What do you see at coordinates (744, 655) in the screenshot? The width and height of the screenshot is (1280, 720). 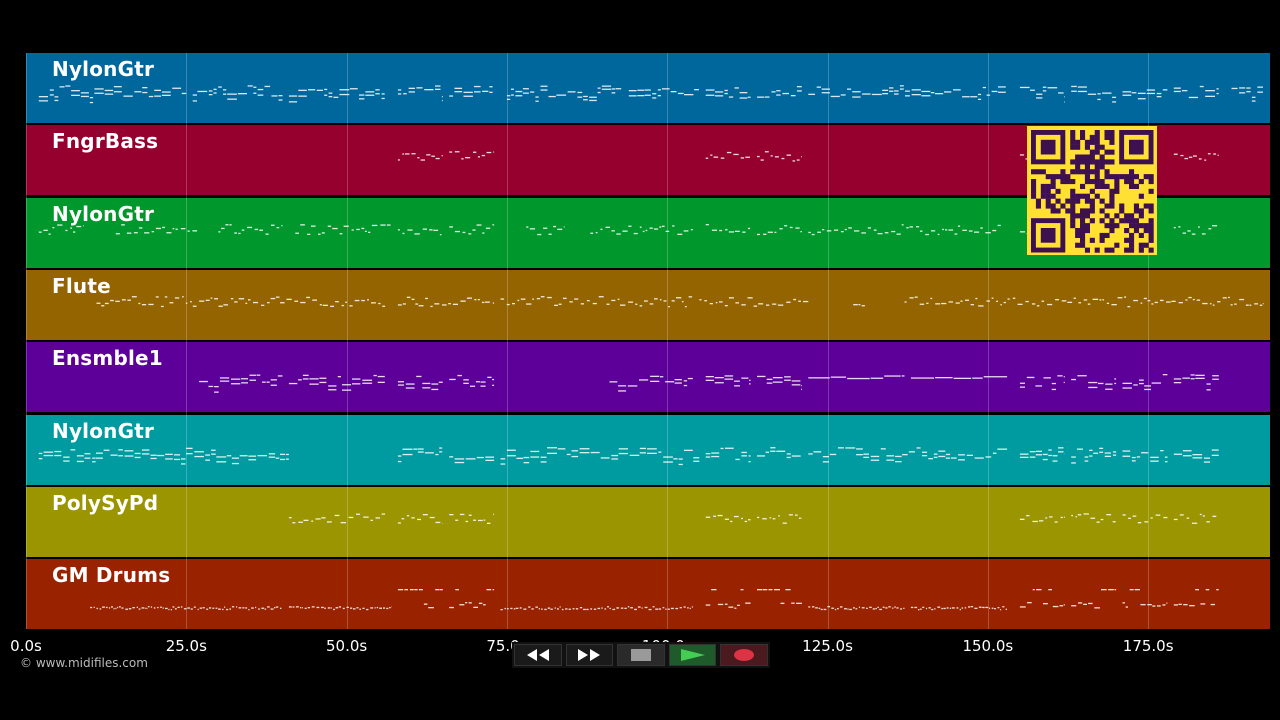 I see `record-button` at bounding box center [744, 655].